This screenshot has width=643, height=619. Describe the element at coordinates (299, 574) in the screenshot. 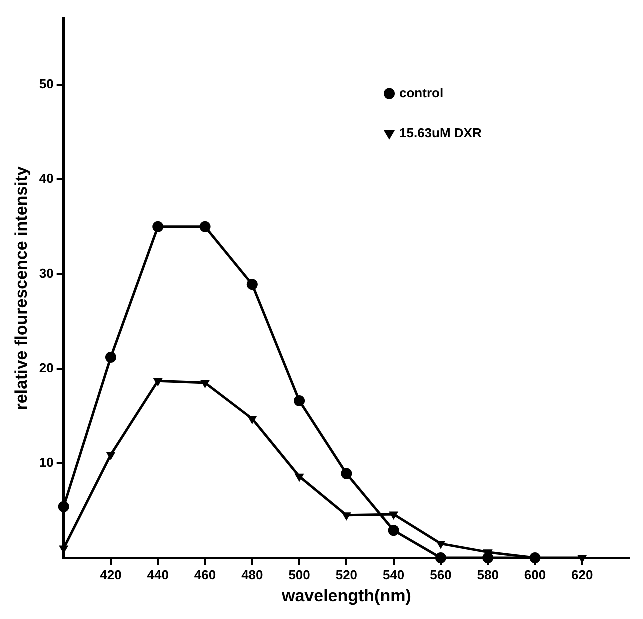

I see `x-tick-label: 500` at that location.